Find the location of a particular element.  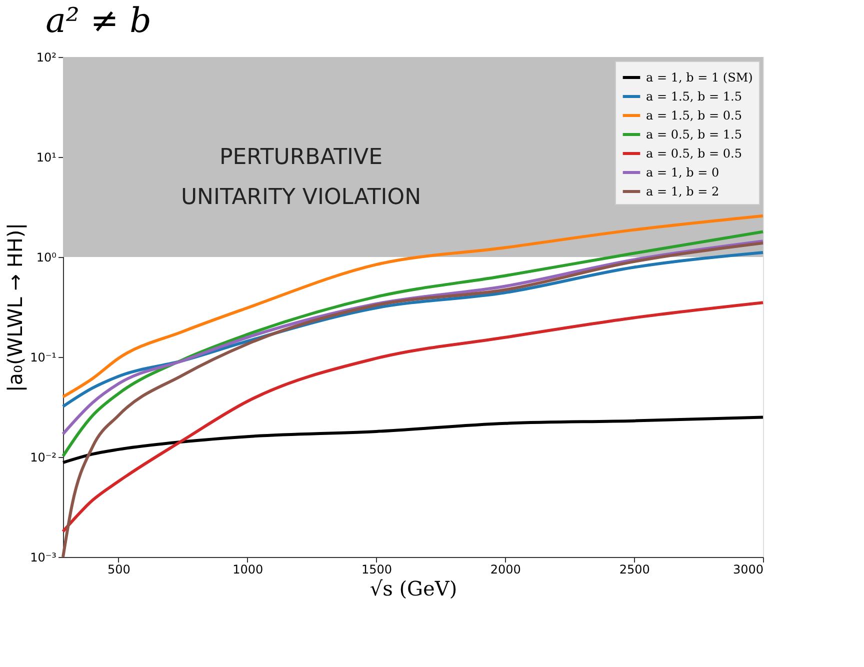

x-tick-label: 1500 is located at coordinates (376, 569).